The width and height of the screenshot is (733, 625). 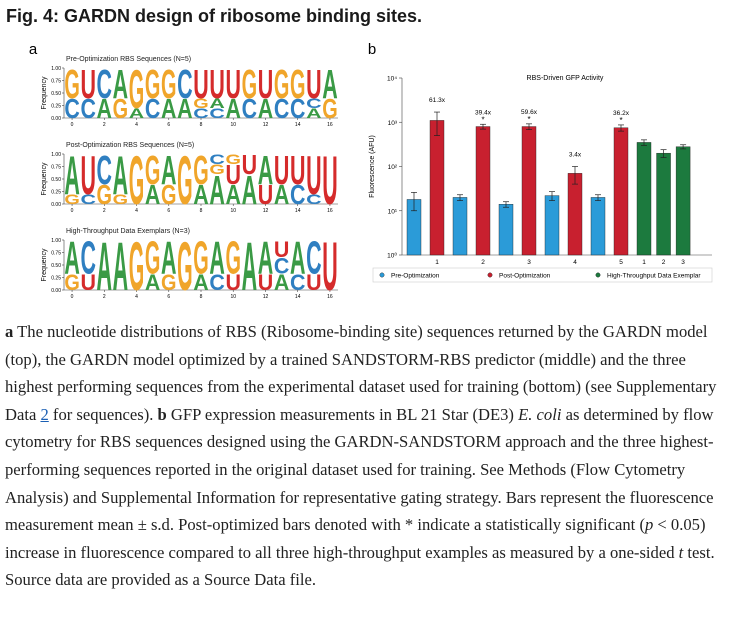 What do you see at coordinates (56, 94) in the screenshot?
I see `y-tick-label: 0.50` at bounding box center [56, 94].